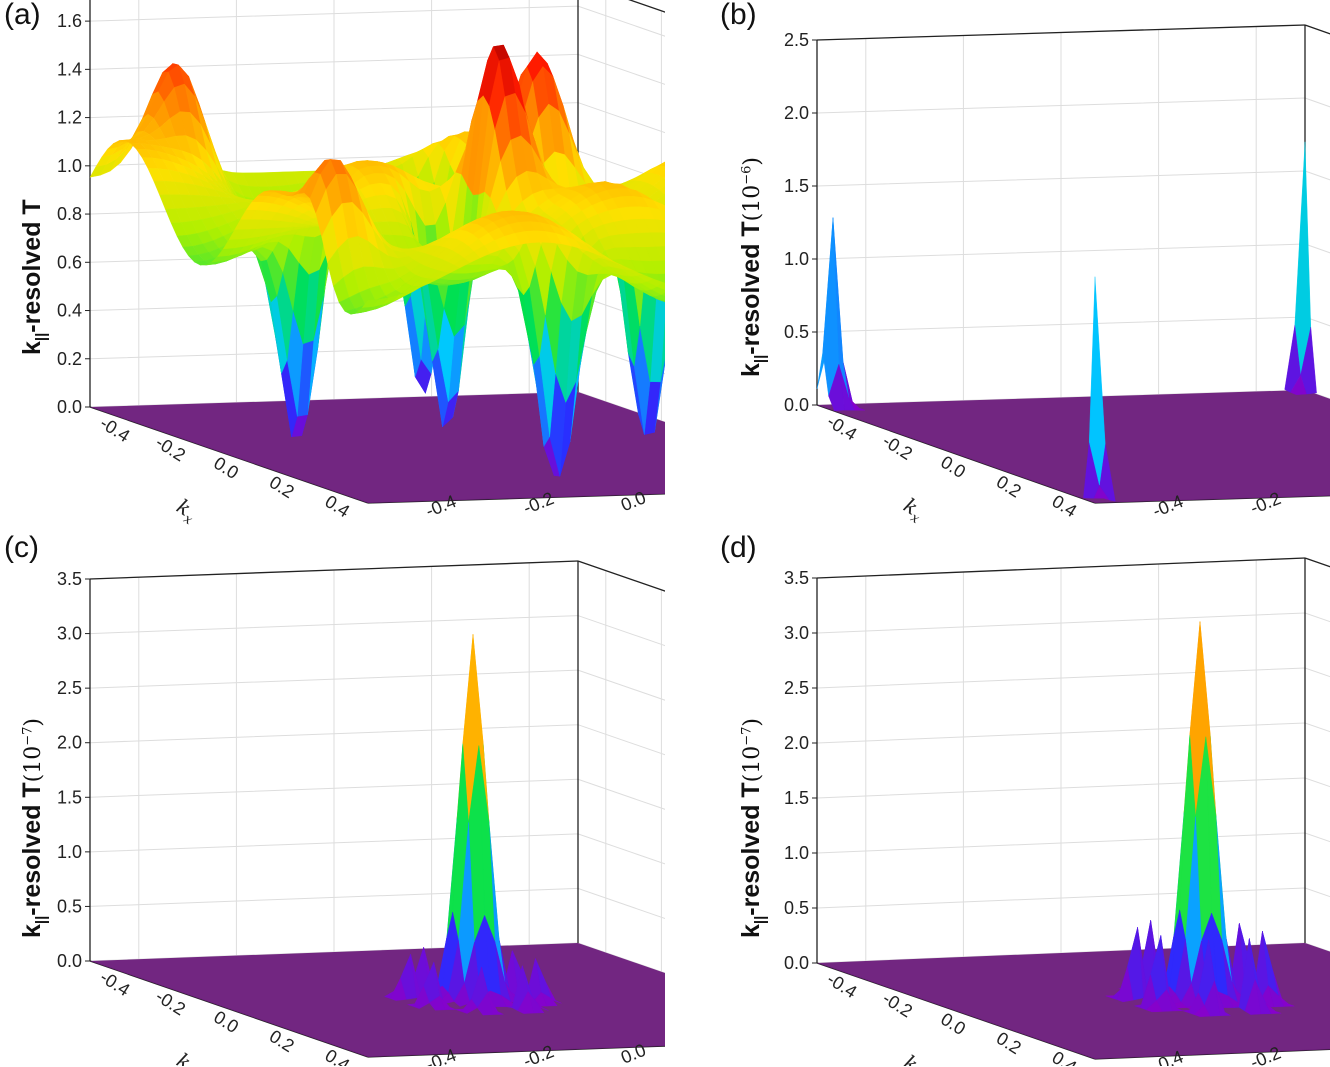 This screenshot has height=1067, width=1330. Describe the element at coordinates (753, 267) in the screenshot. I see `z-axis-title: k||-resolved T(10−6)` at that location.